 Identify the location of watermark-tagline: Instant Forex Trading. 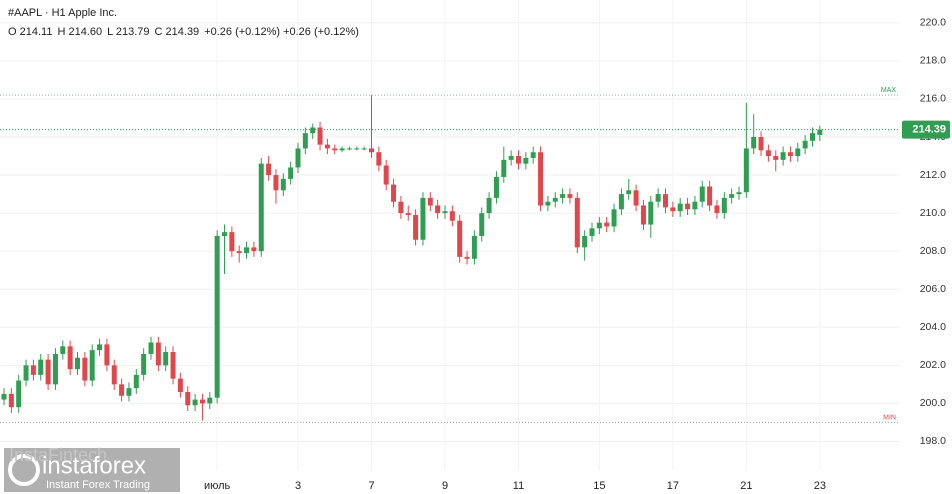
(98, 485).